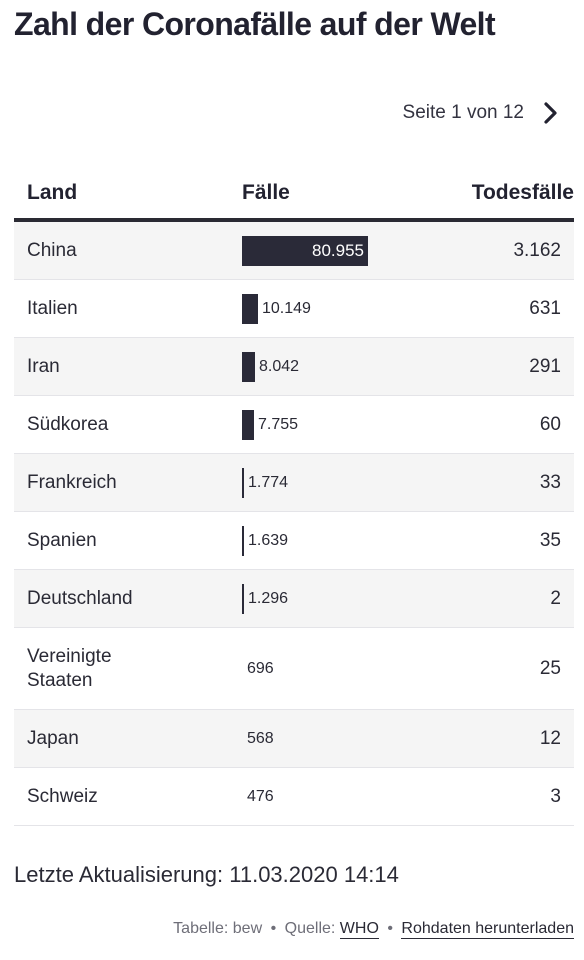  What do you see at coordinates (255, 24) in the screenshot?
I see `page-title: Zahl der Coronafälle auf der Welt` at bounding box center [255, 24].